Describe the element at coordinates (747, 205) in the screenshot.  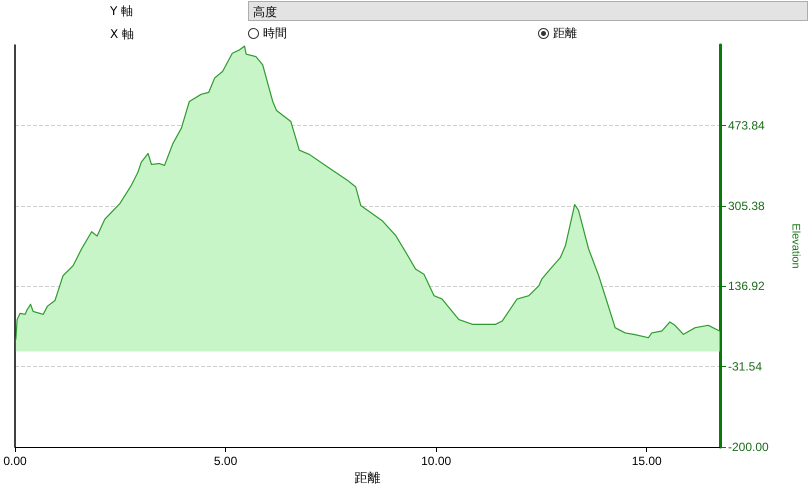
I see `y-tick-label: 305.38` at that location.